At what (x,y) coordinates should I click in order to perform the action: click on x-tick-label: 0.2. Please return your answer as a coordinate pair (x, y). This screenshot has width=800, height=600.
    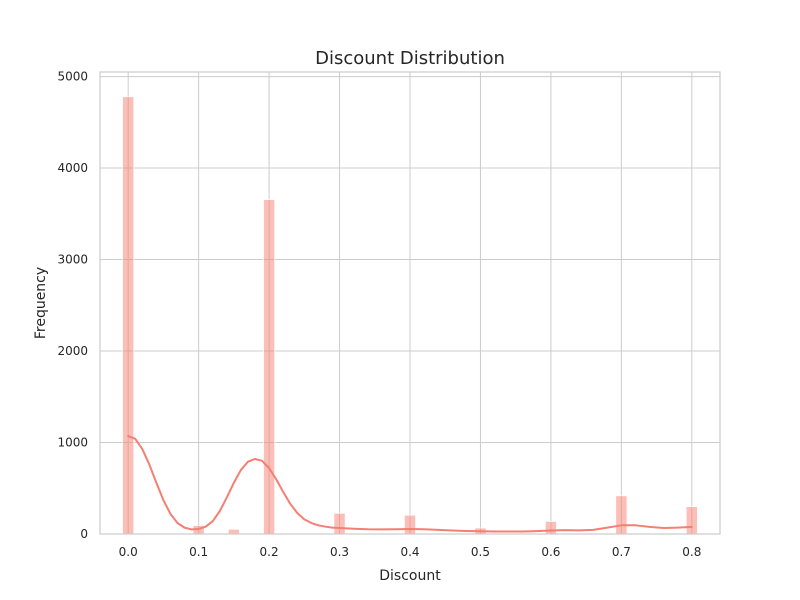
    Looking at the image, I should click on (269, 552).